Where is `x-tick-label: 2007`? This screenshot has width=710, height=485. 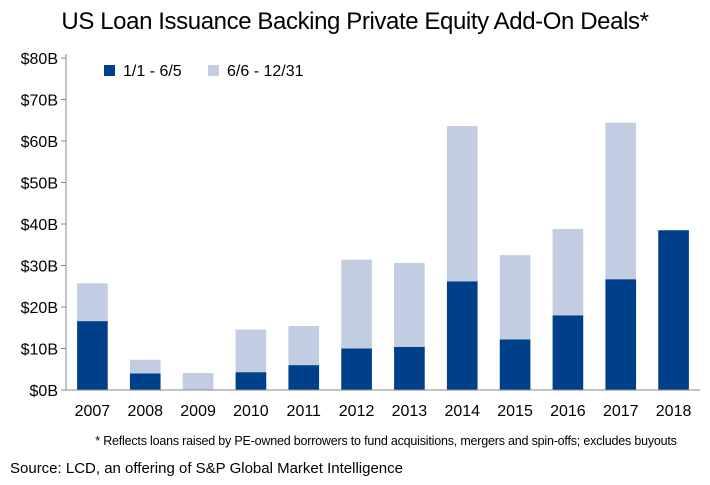 x-tick-label: 2007 is located at coordinates (93, 411).